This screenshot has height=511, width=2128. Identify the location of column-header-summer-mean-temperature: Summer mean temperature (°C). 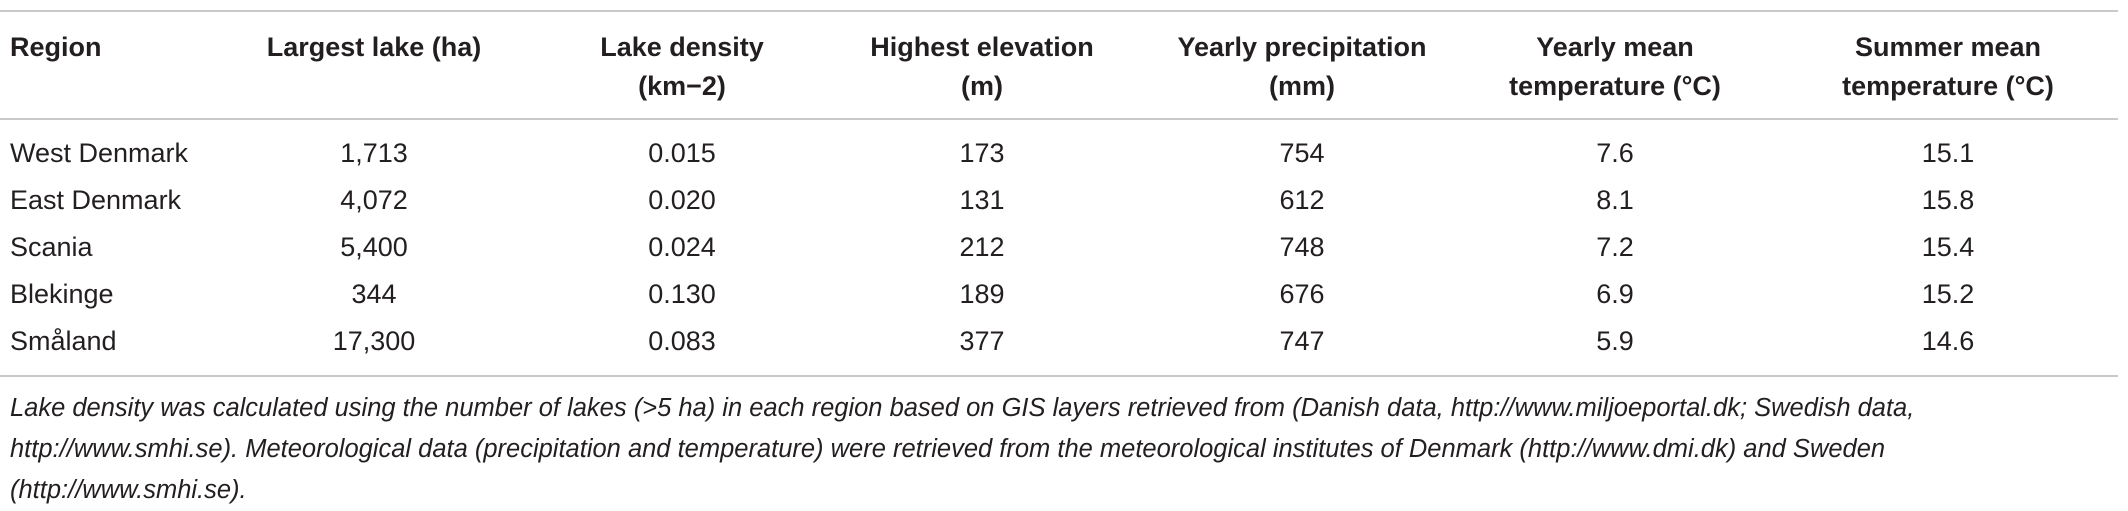
(1948, 66).